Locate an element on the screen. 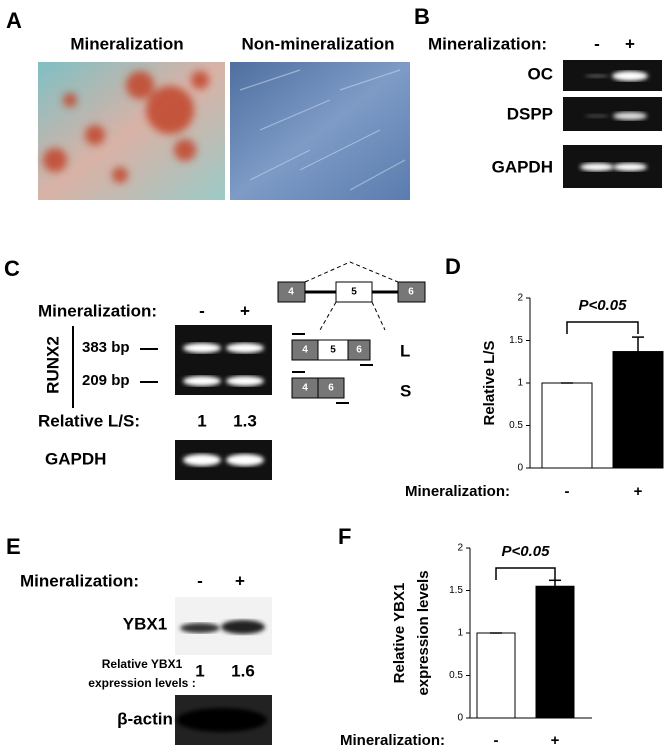 The image size is (670, 752). micrograph-control is located at coordinates (320, 131).